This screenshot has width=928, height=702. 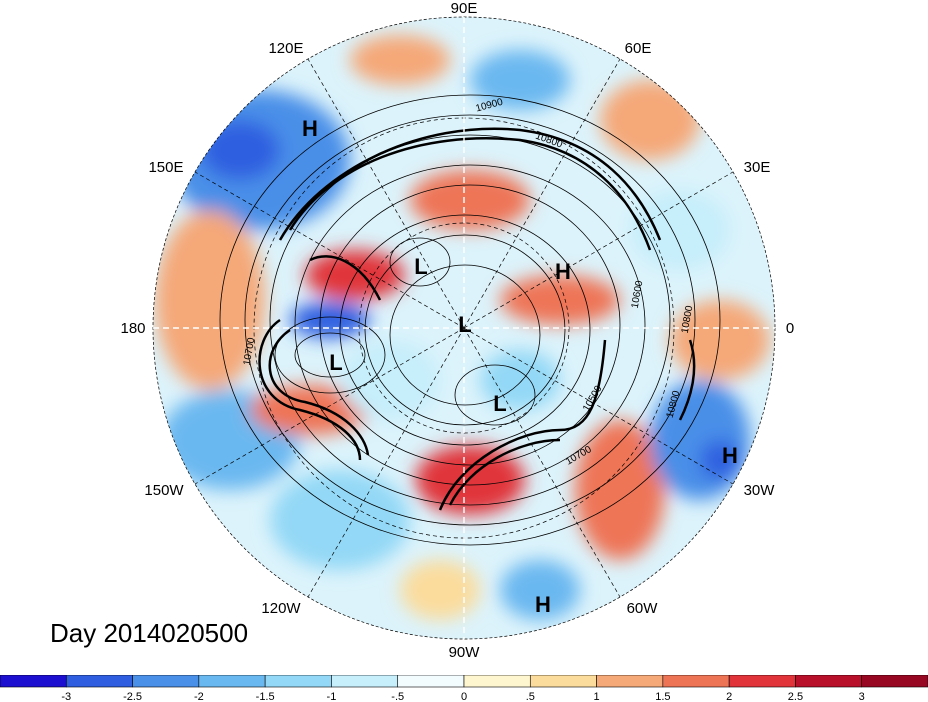 I want to click on lon-label-120W: 120W, so click(x=281, y=608).